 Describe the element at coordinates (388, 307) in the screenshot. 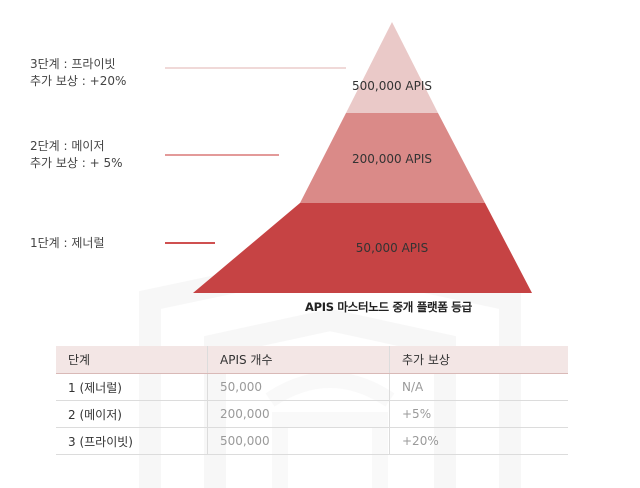

I see `pyramid-caption: APIS 마스터노드 중개 플랫폼 등급` at that location.